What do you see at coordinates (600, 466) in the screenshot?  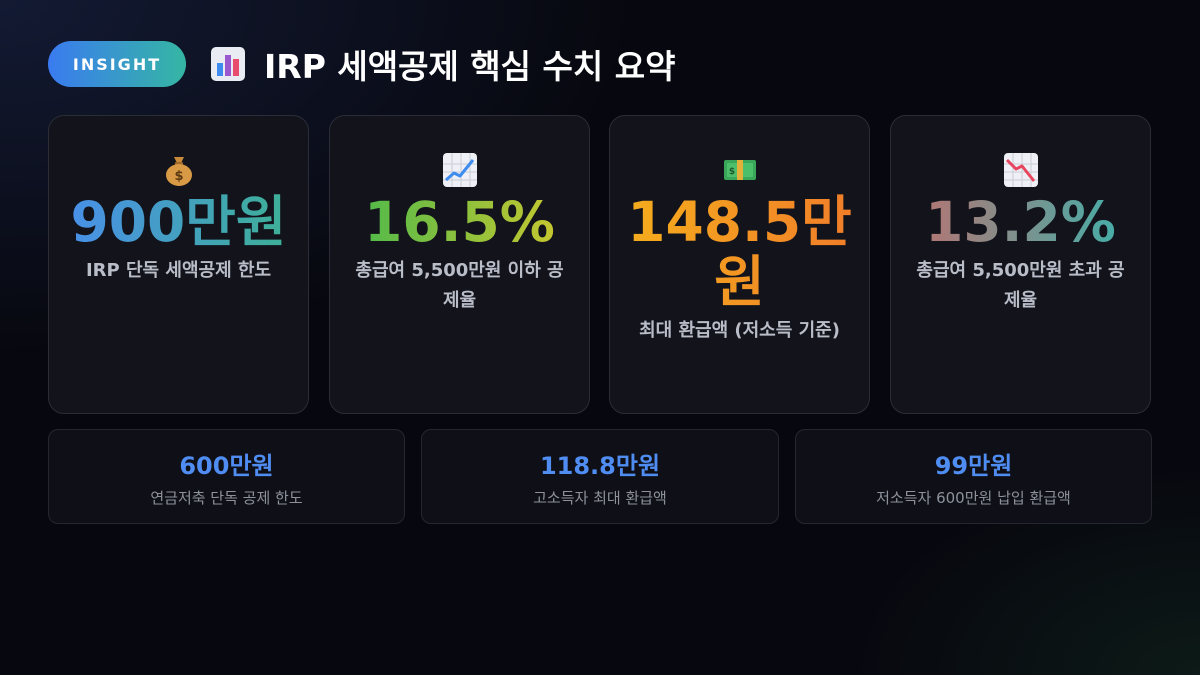 I see `mini-value: 118.8만원` at bounding box center [600, 466].